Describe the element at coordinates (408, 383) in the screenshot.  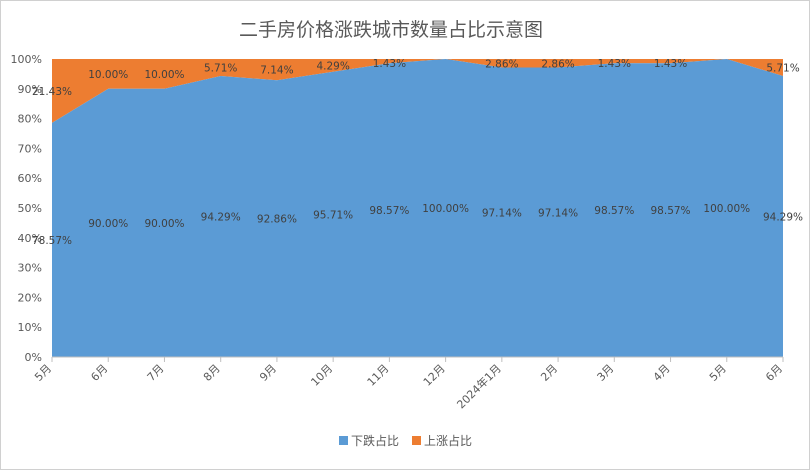
I see `x-axis: 5月 6月 7月 8月 9月 10月 11月 12月 2024年1月 2月 3月 4月 5月 6月` at that location.